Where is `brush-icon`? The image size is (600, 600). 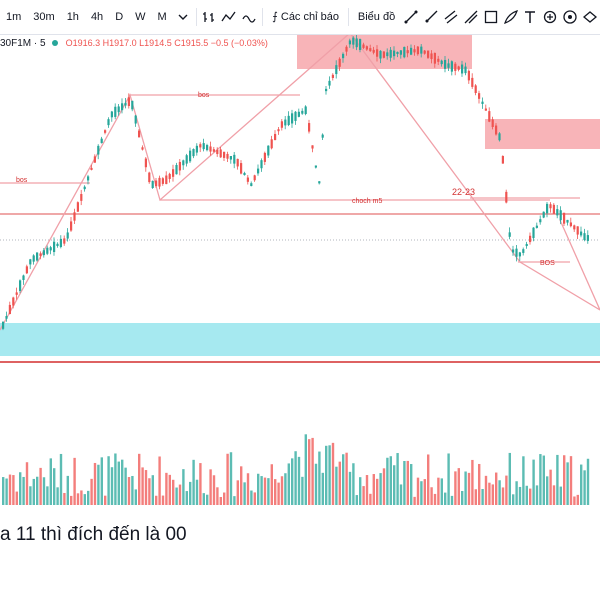 brush-icon is located at coordinates (511, 17).